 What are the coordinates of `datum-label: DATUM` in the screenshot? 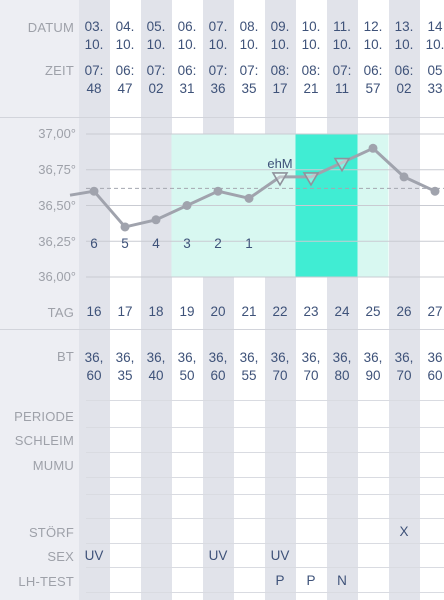 It's located at (50, 27).